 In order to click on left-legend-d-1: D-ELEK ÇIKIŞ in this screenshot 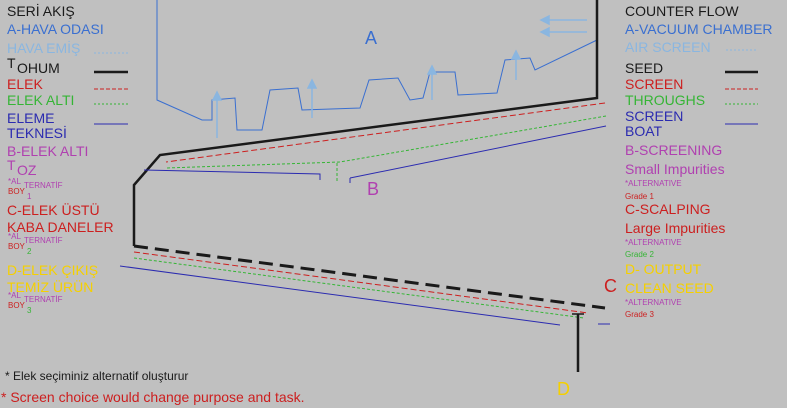, I will do `click(53, 270)`.